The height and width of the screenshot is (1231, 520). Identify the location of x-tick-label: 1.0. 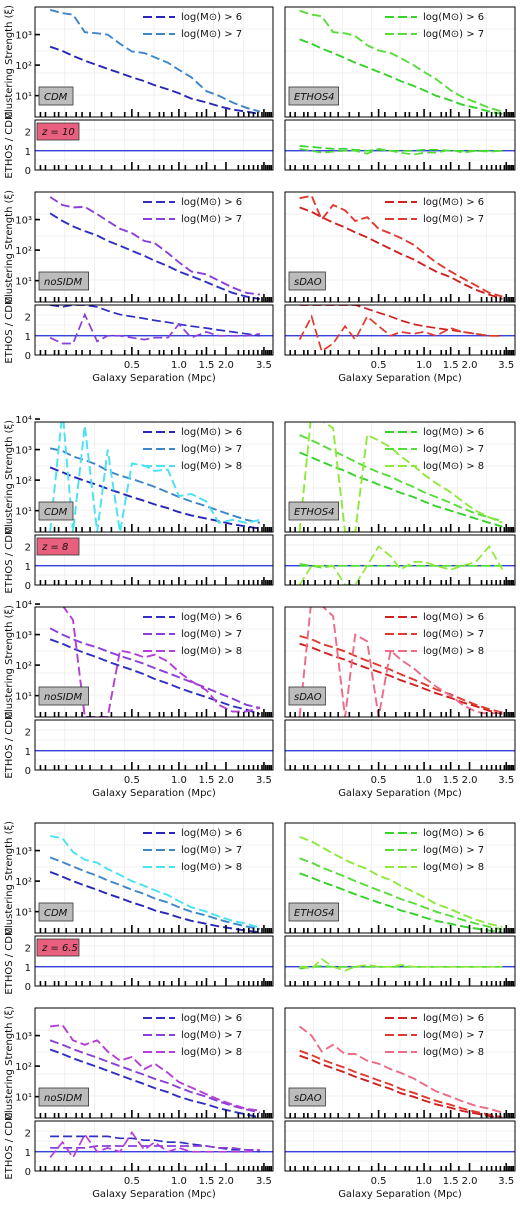
(179, 780).